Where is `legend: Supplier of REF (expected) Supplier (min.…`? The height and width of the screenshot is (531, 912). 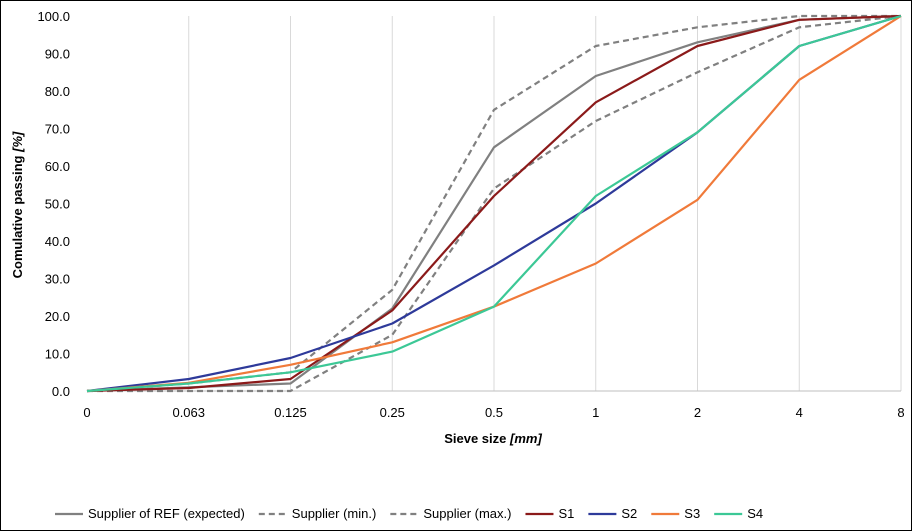
legend: Supplier of REF (expected) Supplier (min.… is located at coordinates (409, 513).